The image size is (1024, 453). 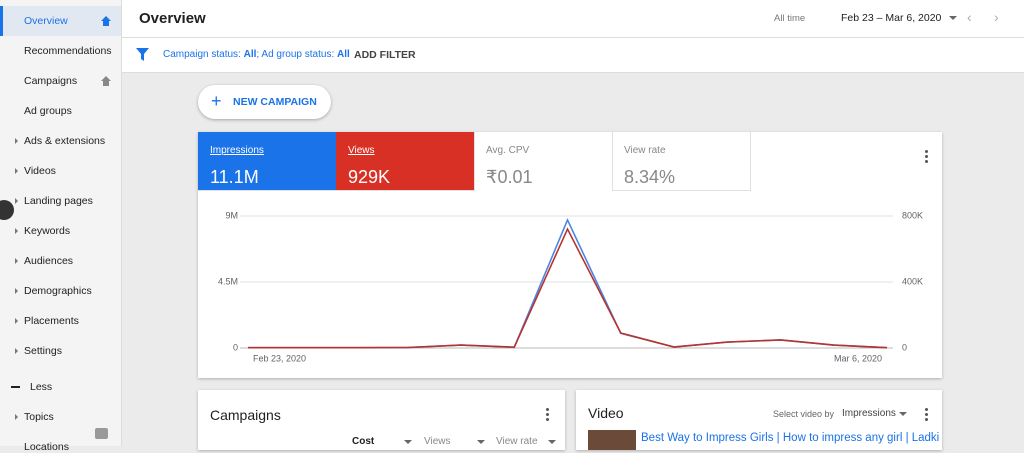 I want to click on scorecard-label: Avg. CPV, so click(x=508, y=150).